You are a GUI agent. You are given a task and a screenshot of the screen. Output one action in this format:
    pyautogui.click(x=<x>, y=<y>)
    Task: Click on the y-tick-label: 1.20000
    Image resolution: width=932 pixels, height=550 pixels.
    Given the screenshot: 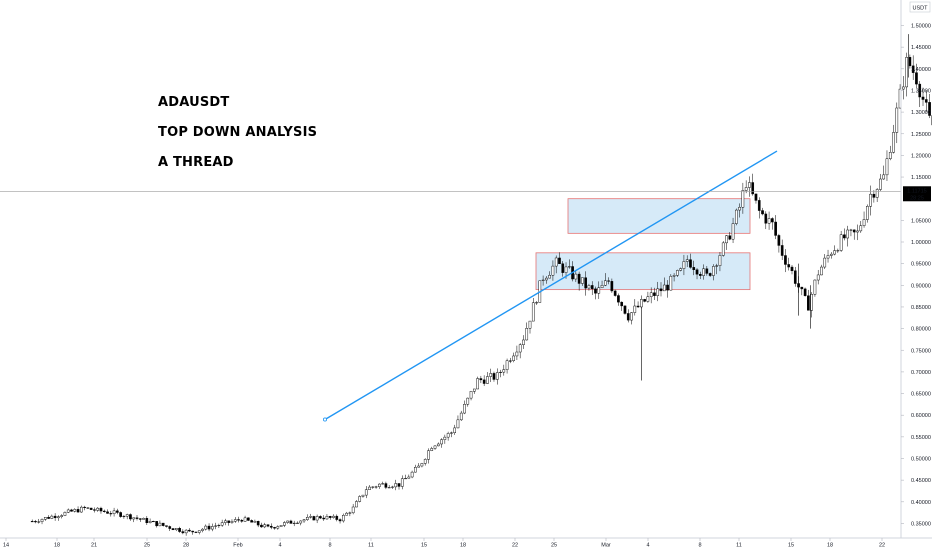 What is the action you would take?
    pyautogui.click(x=921, y=156)
    